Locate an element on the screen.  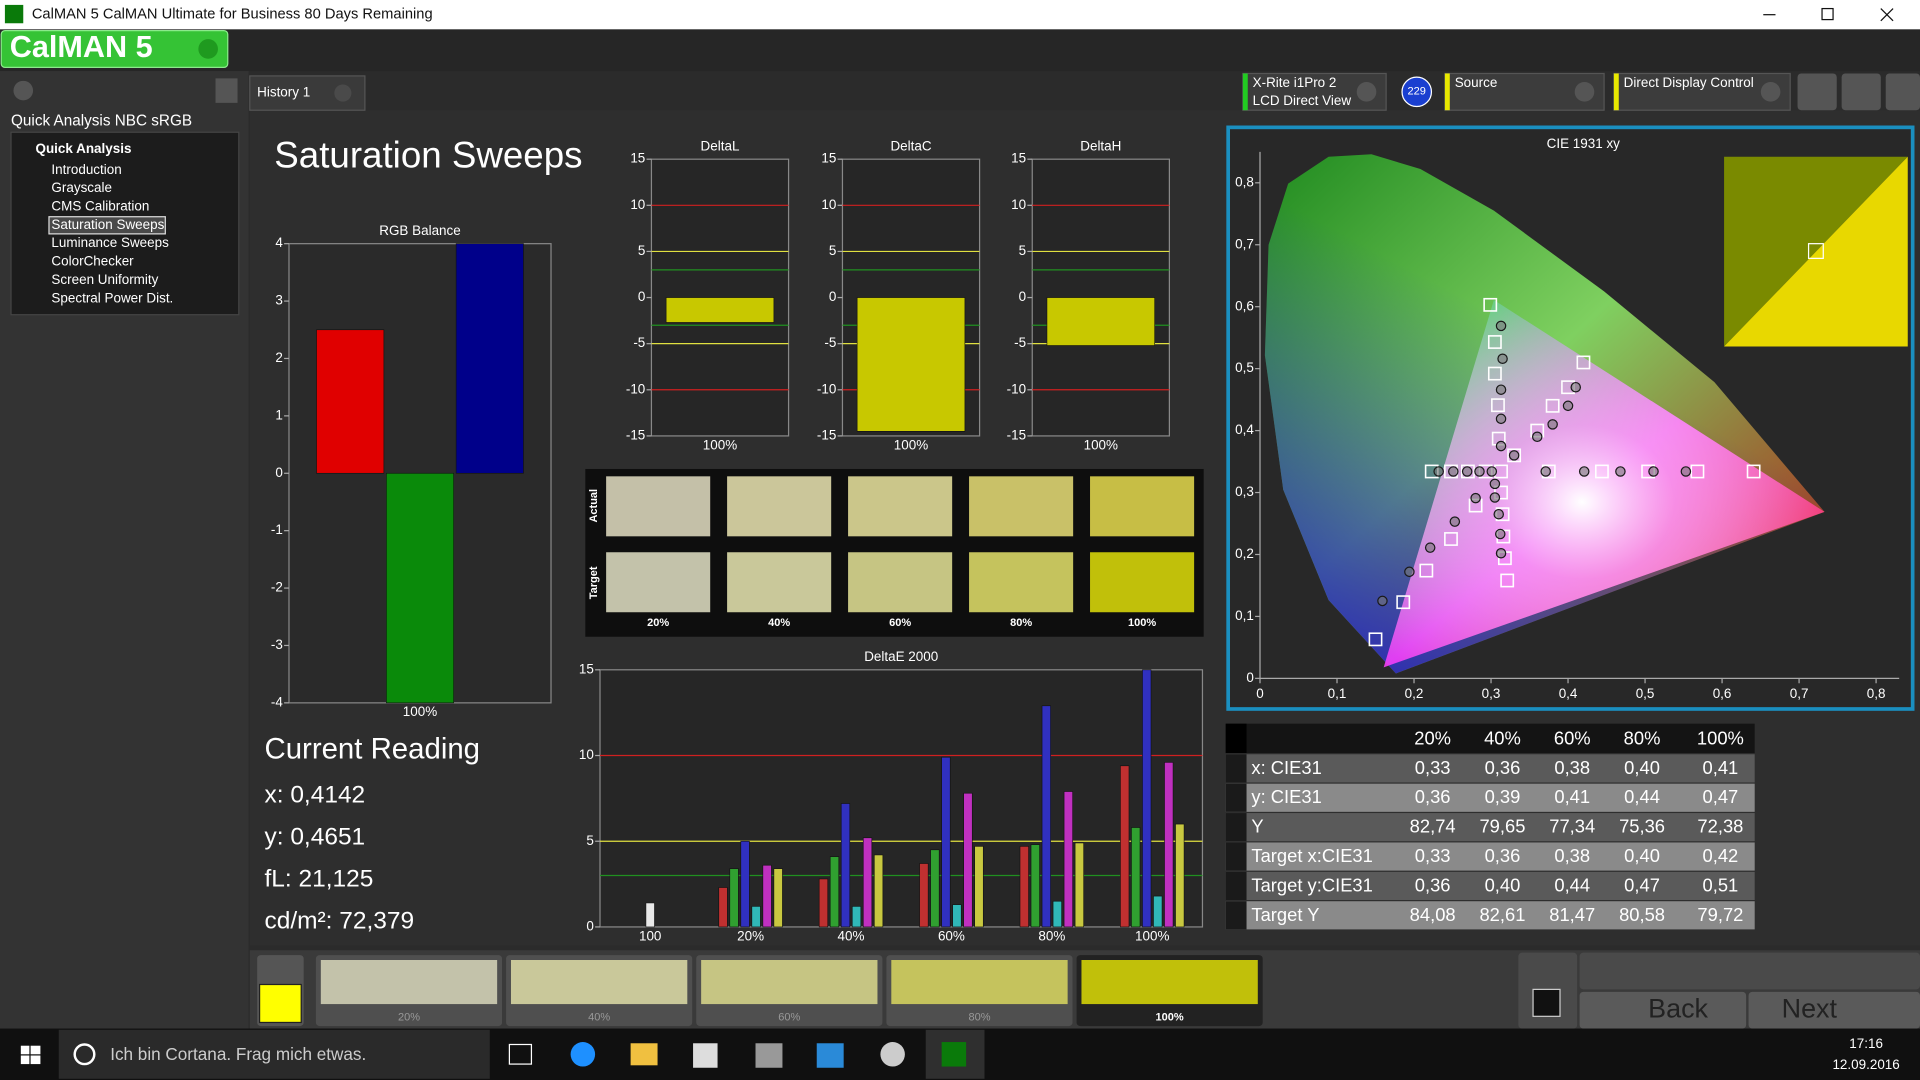
nav-item: CMS Calibration is located at coordinates (100, 206).